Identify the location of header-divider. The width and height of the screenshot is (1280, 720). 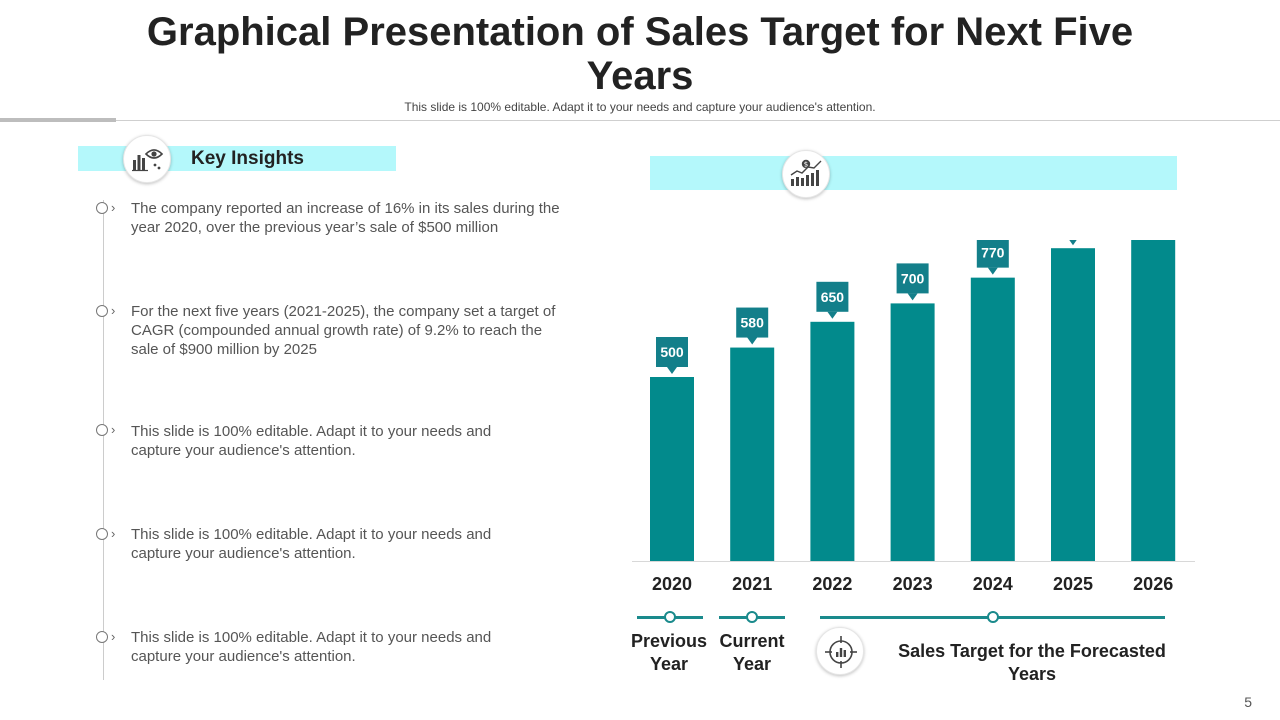
(640, 120).